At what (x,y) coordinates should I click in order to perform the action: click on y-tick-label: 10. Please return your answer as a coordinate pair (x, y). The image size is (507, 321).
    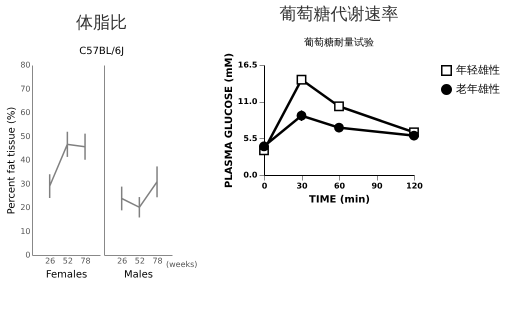
    Looking at the image, I should click on (25, 231).